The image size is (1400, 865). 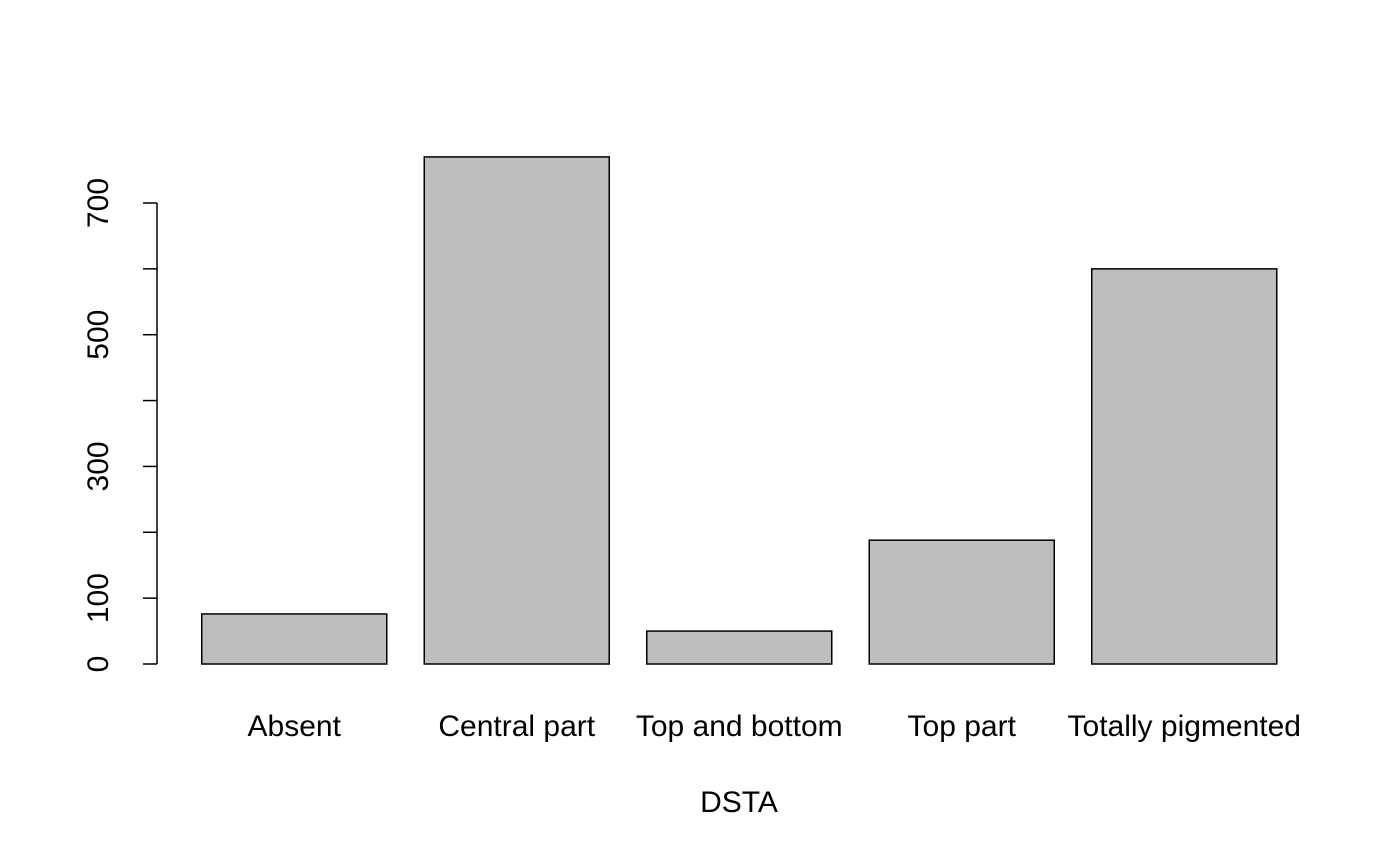 I want to click on y-tick-label: 500, so click(x=98, y=335).